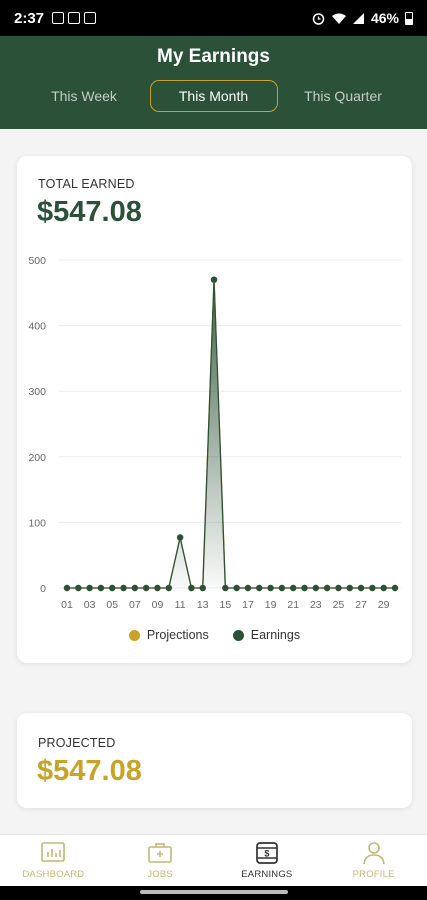  I want to click on legend-dot-earnings, so click(238, 635).